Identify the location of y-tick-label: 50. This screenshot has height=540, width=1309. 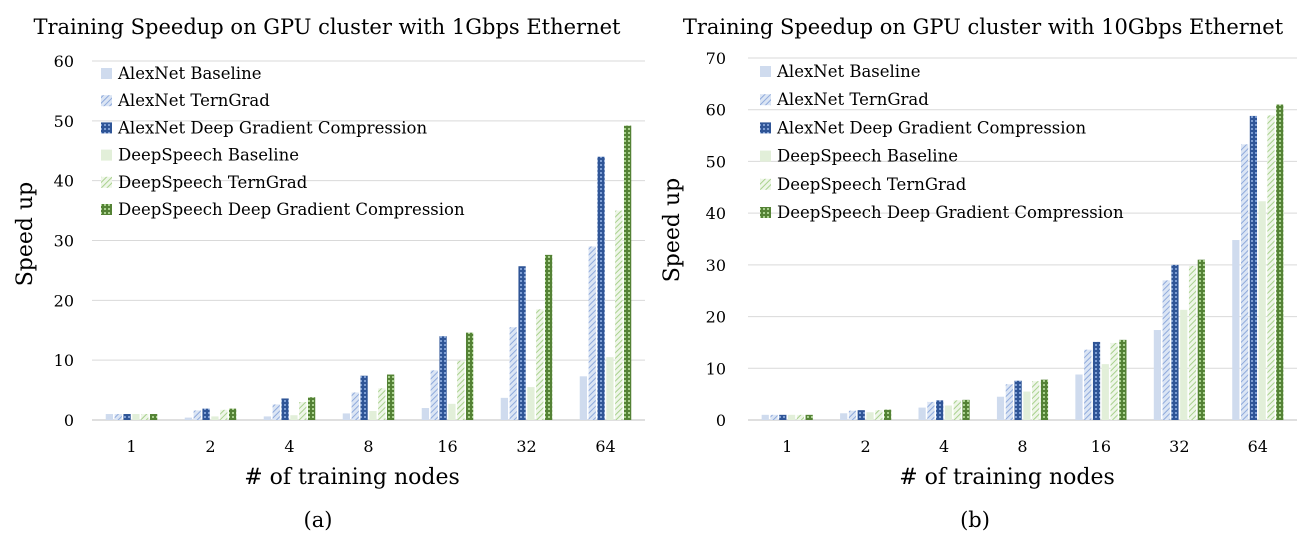
(716, 161).